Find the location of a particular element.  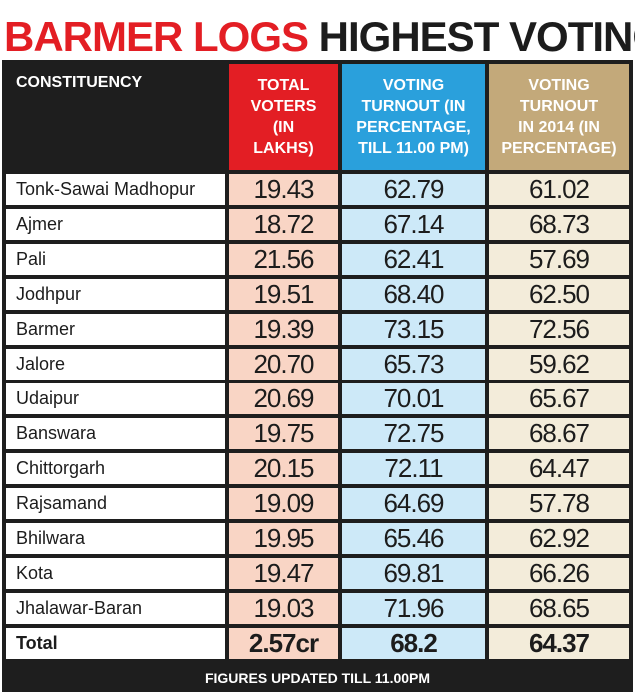

constituency-name: Jodhpur is located at coordinates (115, 294).